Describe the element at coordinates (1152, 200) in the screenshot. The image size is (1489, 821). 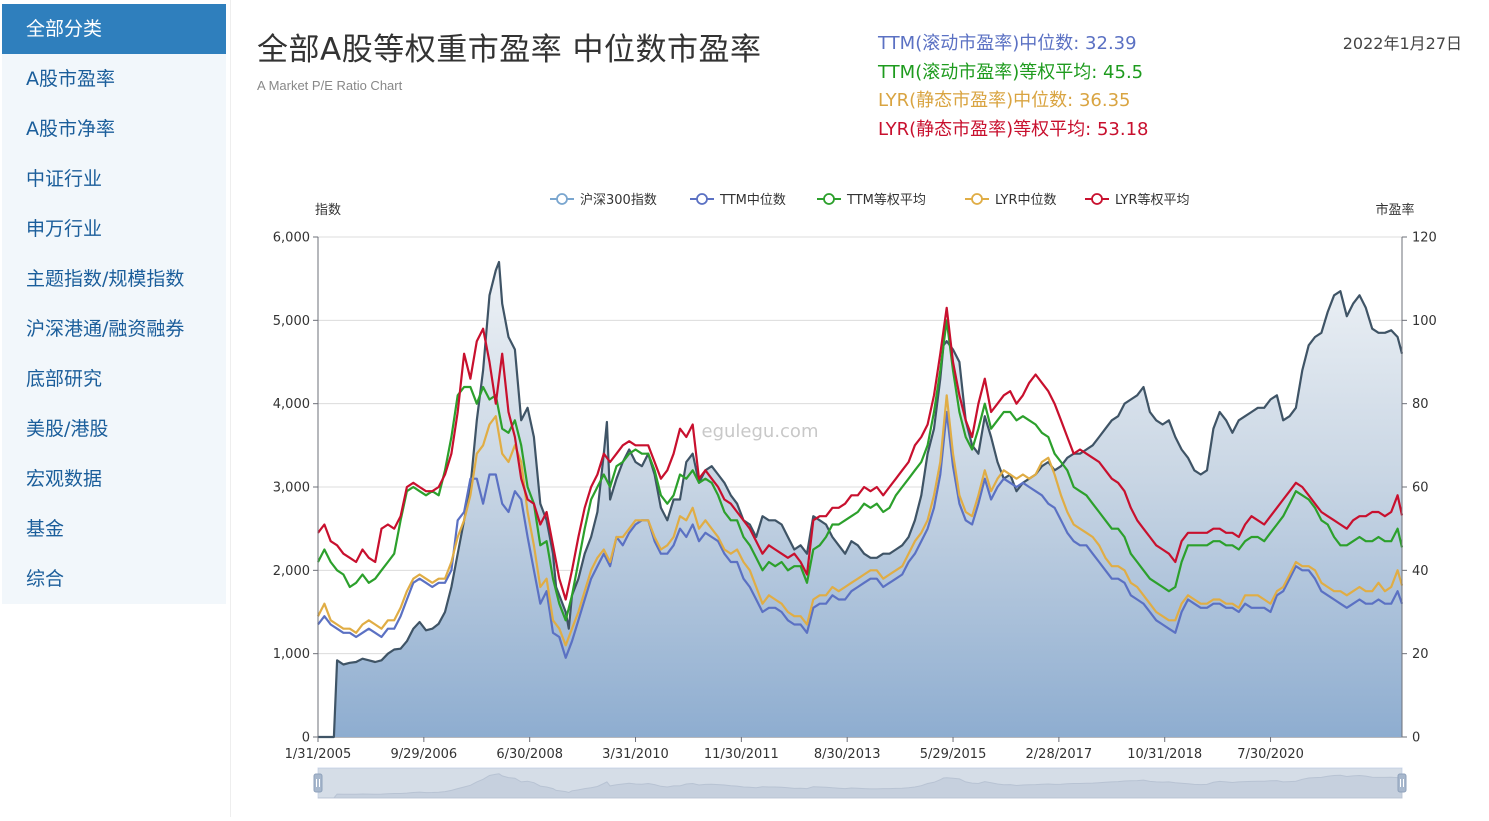
I see `legend-label: LYR等权平均` at that location.